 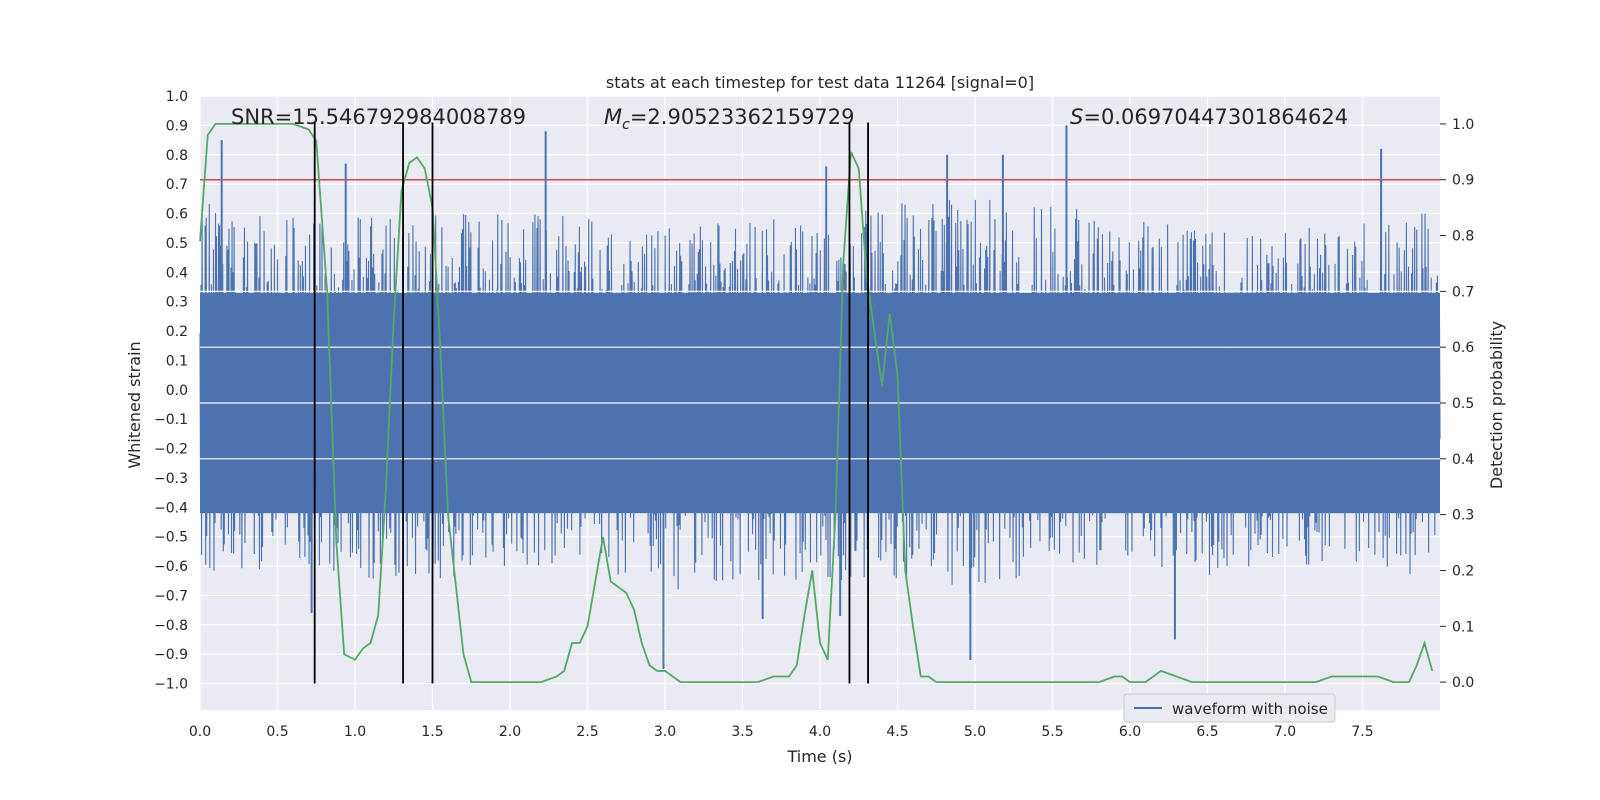 What do you see at coordinates (1463, 683) in the screenshot?
I see `y2-tick-label: 0.0` at bounding box center [1463, 683].